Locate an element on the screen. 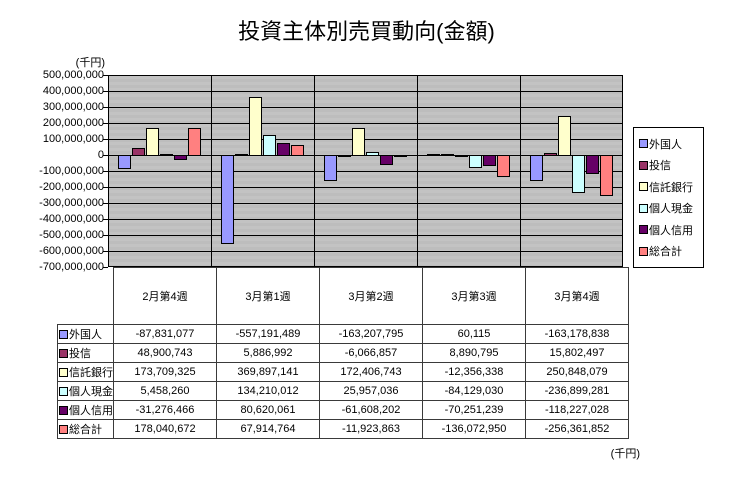 Image resolution: width=733 pixels, height=479 pixels. y-axis-tick-label: 100,000,000 is located at coordinates (73, 139).